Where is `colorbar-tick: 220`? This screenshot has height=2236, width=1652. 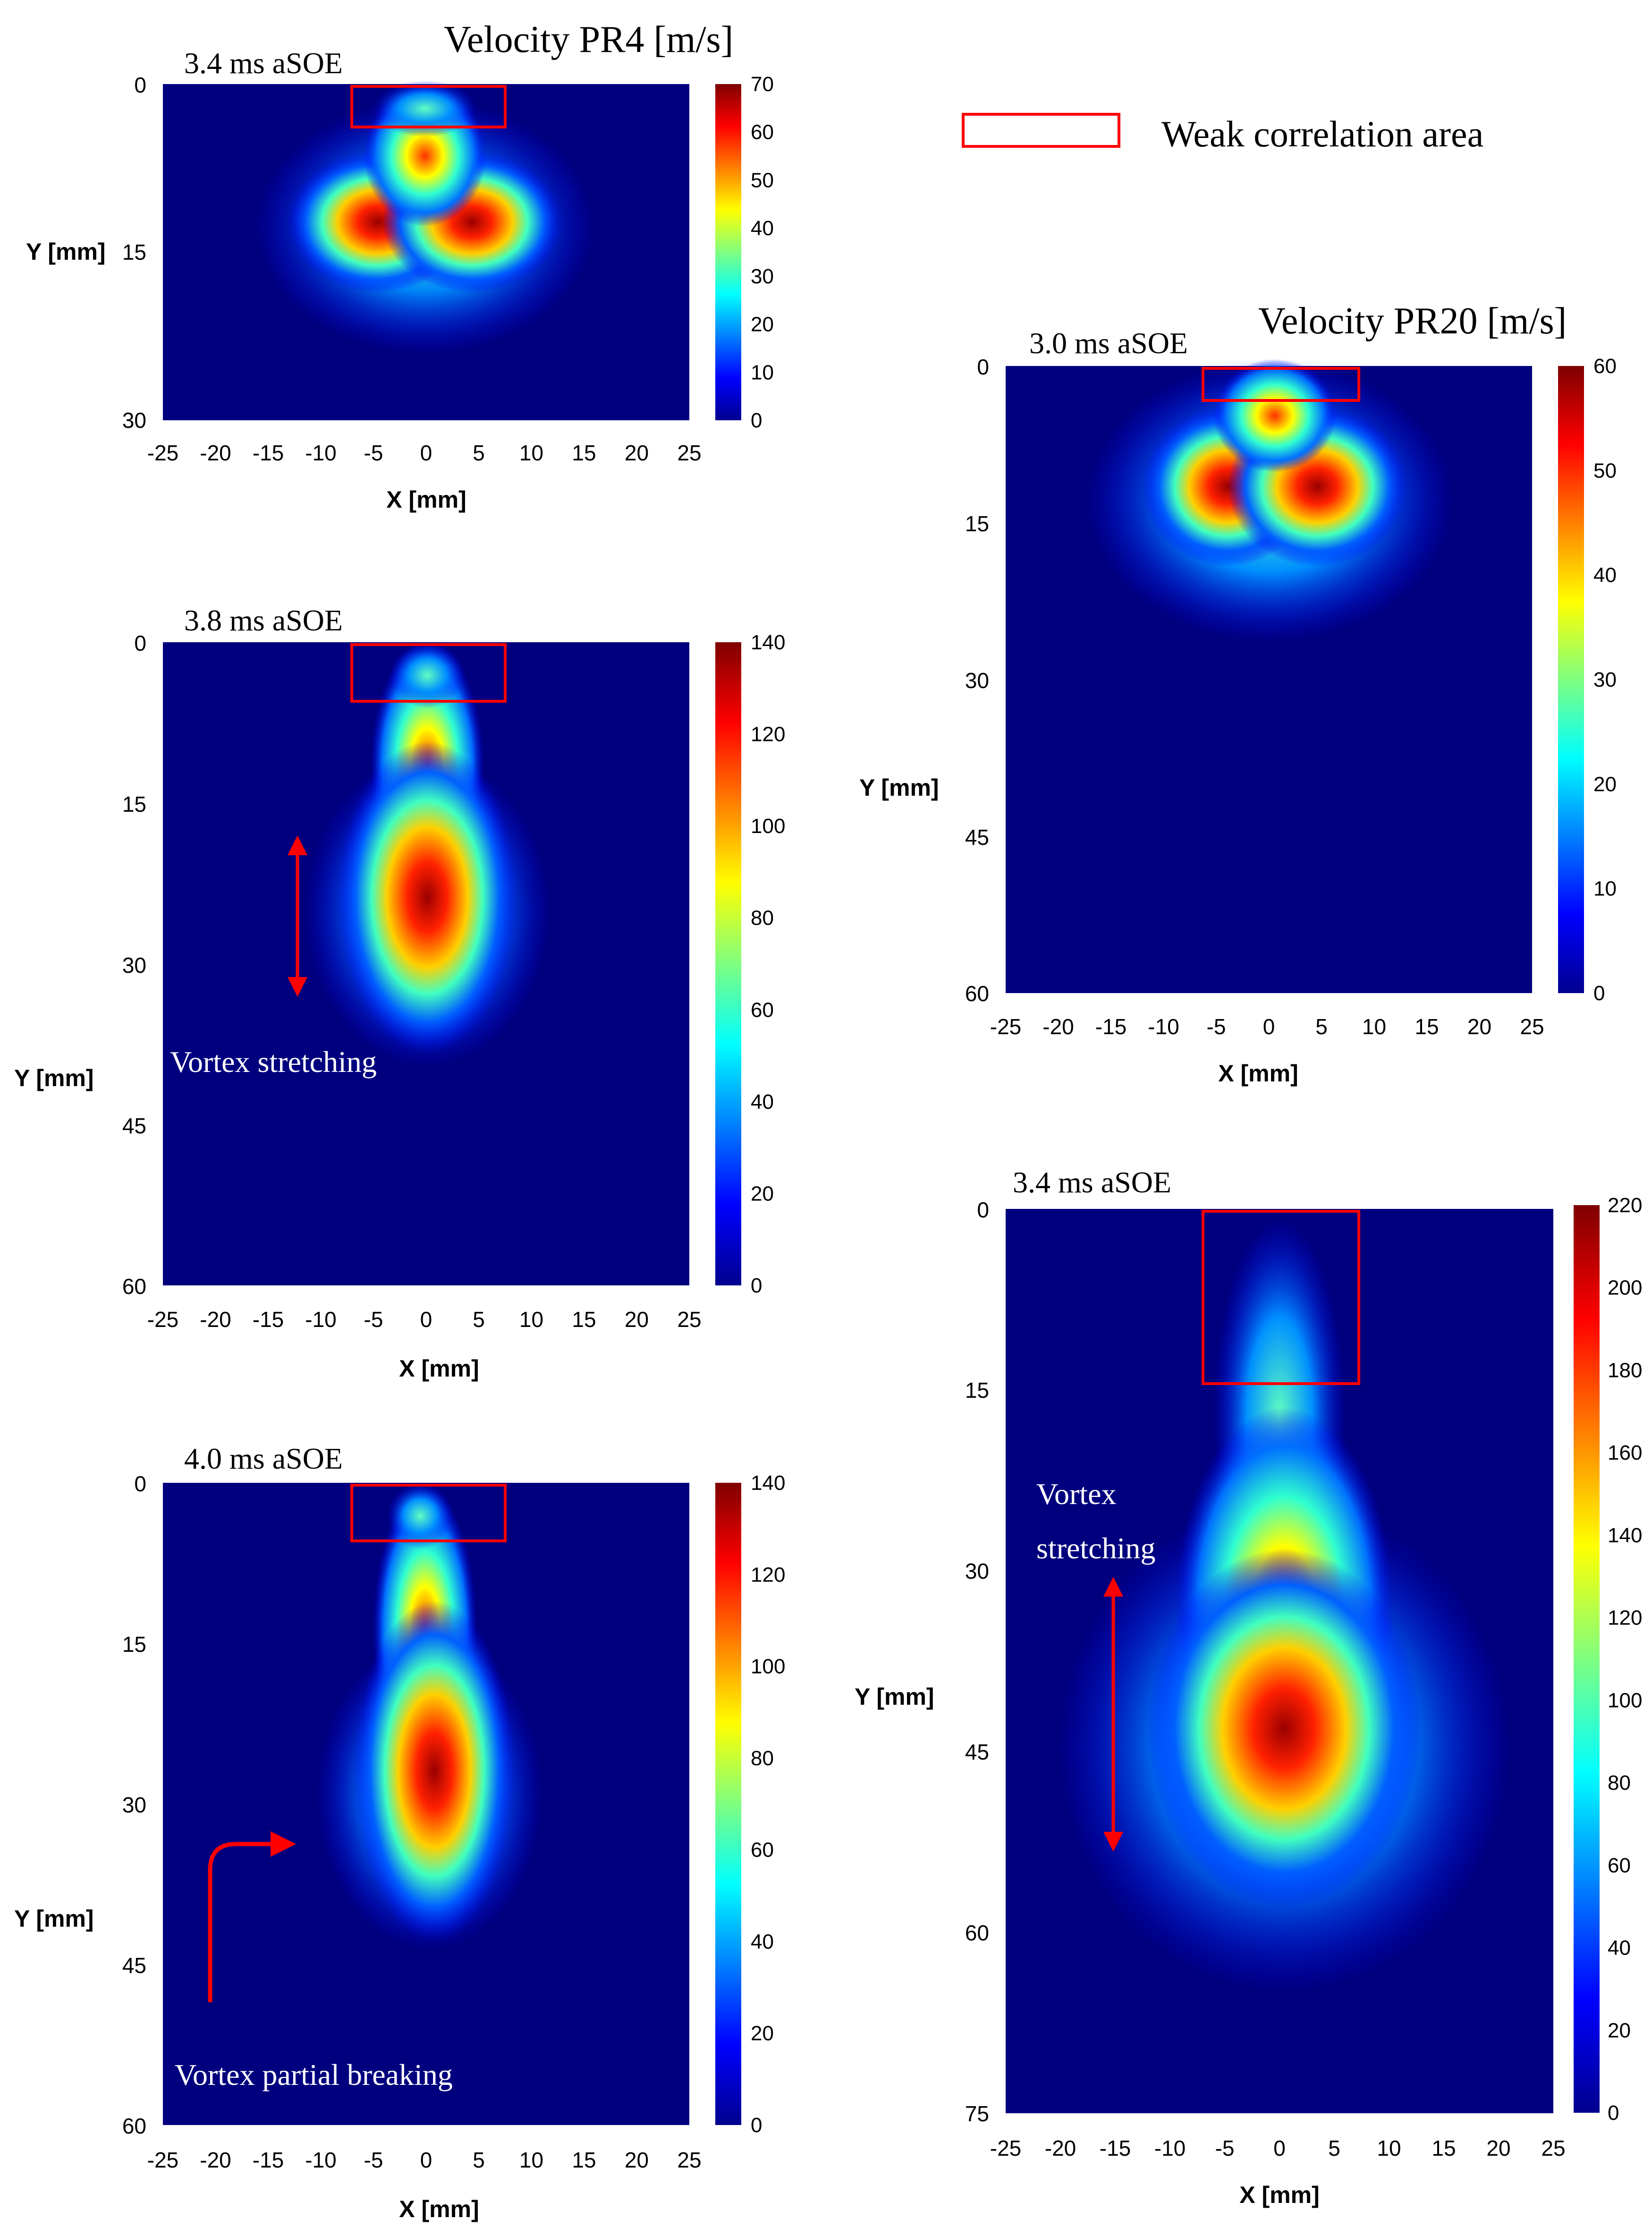
colorbar-tick: 220 is located at coordinates (1625, 1205).